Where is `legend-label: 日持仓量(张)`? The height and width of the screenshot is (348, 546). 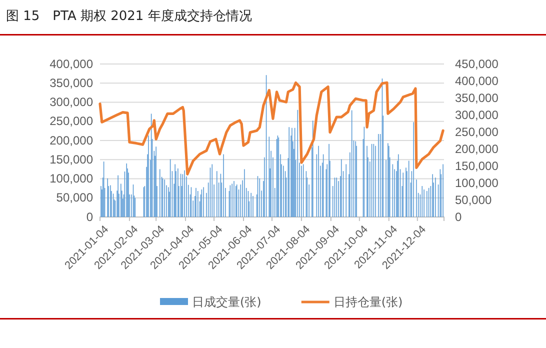 legend-label: 日持仓量(张) is located at coordinates (368, 302).